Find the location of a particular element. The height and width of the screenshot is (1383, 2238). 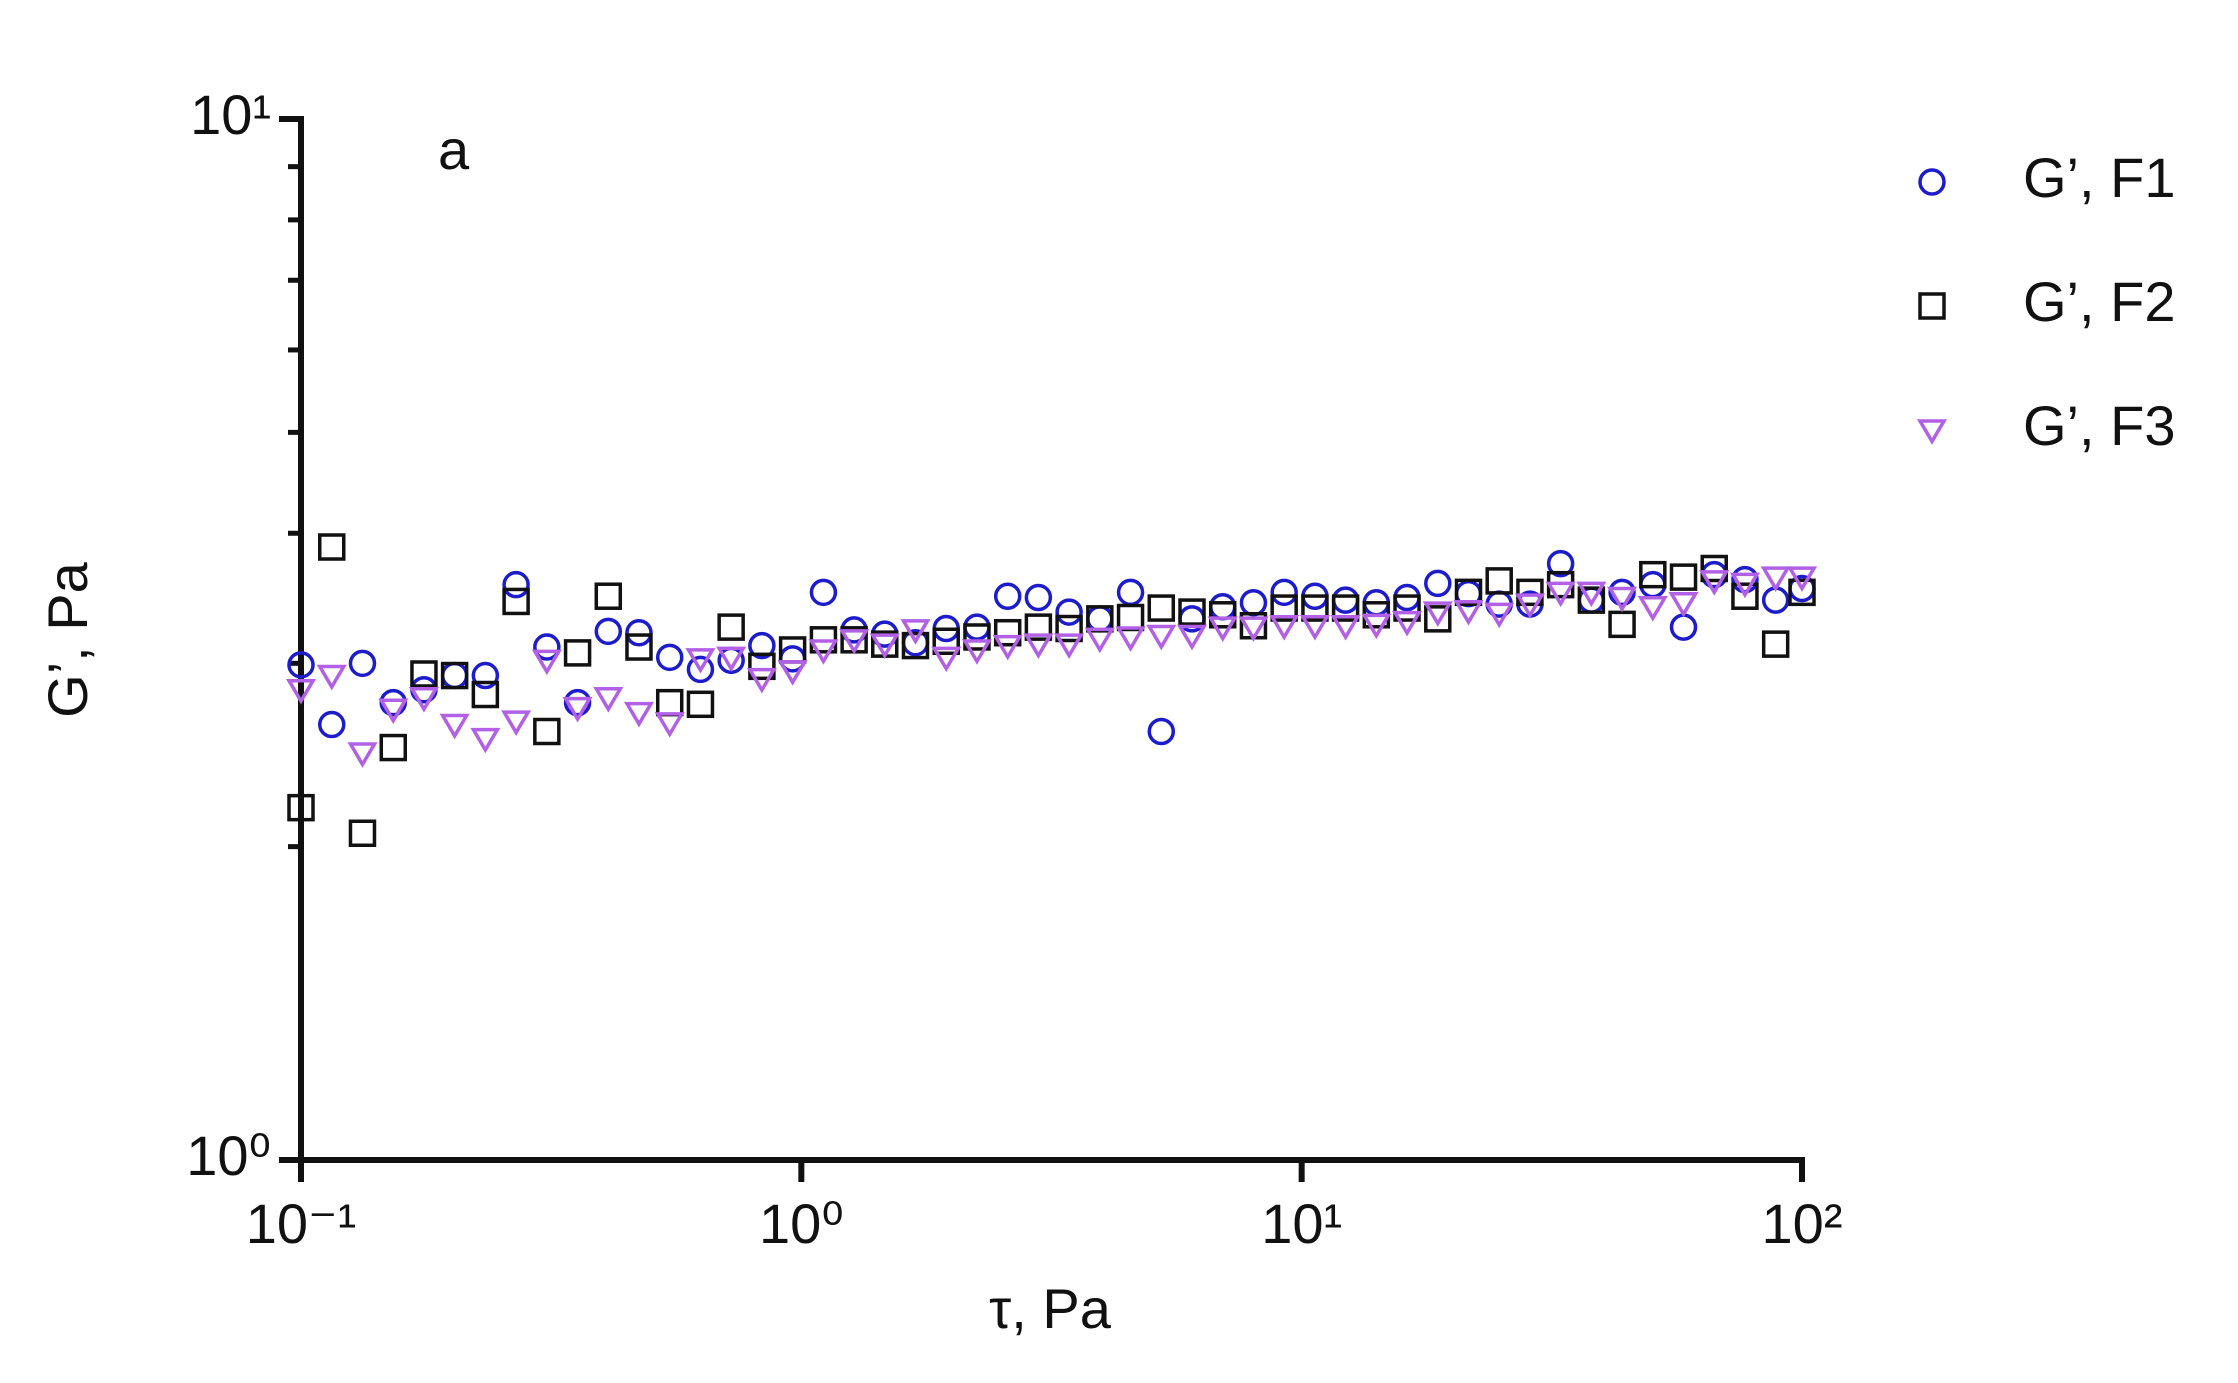

y-tick-label: 10⁰ is located at coordinates (228, 1155).